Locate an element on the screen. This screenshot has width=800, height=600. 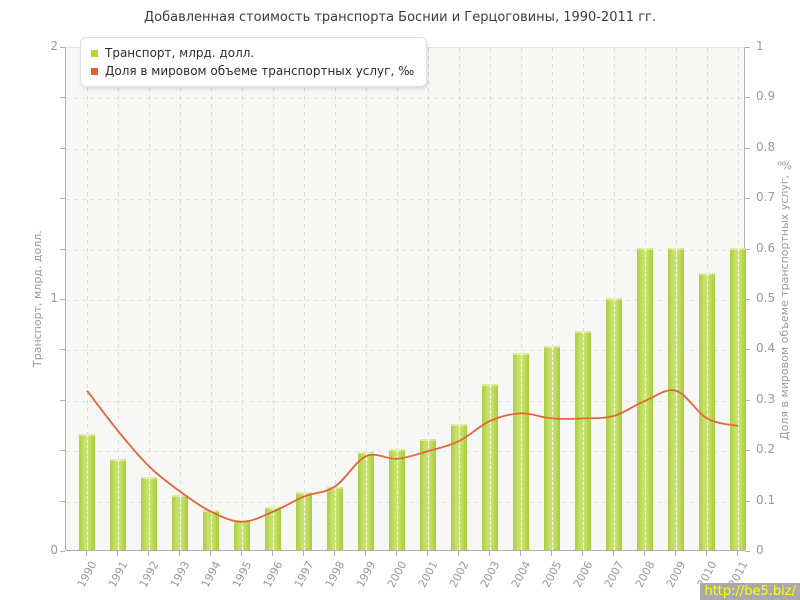
x-axis-label: 2009 is located at coordinates (676, 574).